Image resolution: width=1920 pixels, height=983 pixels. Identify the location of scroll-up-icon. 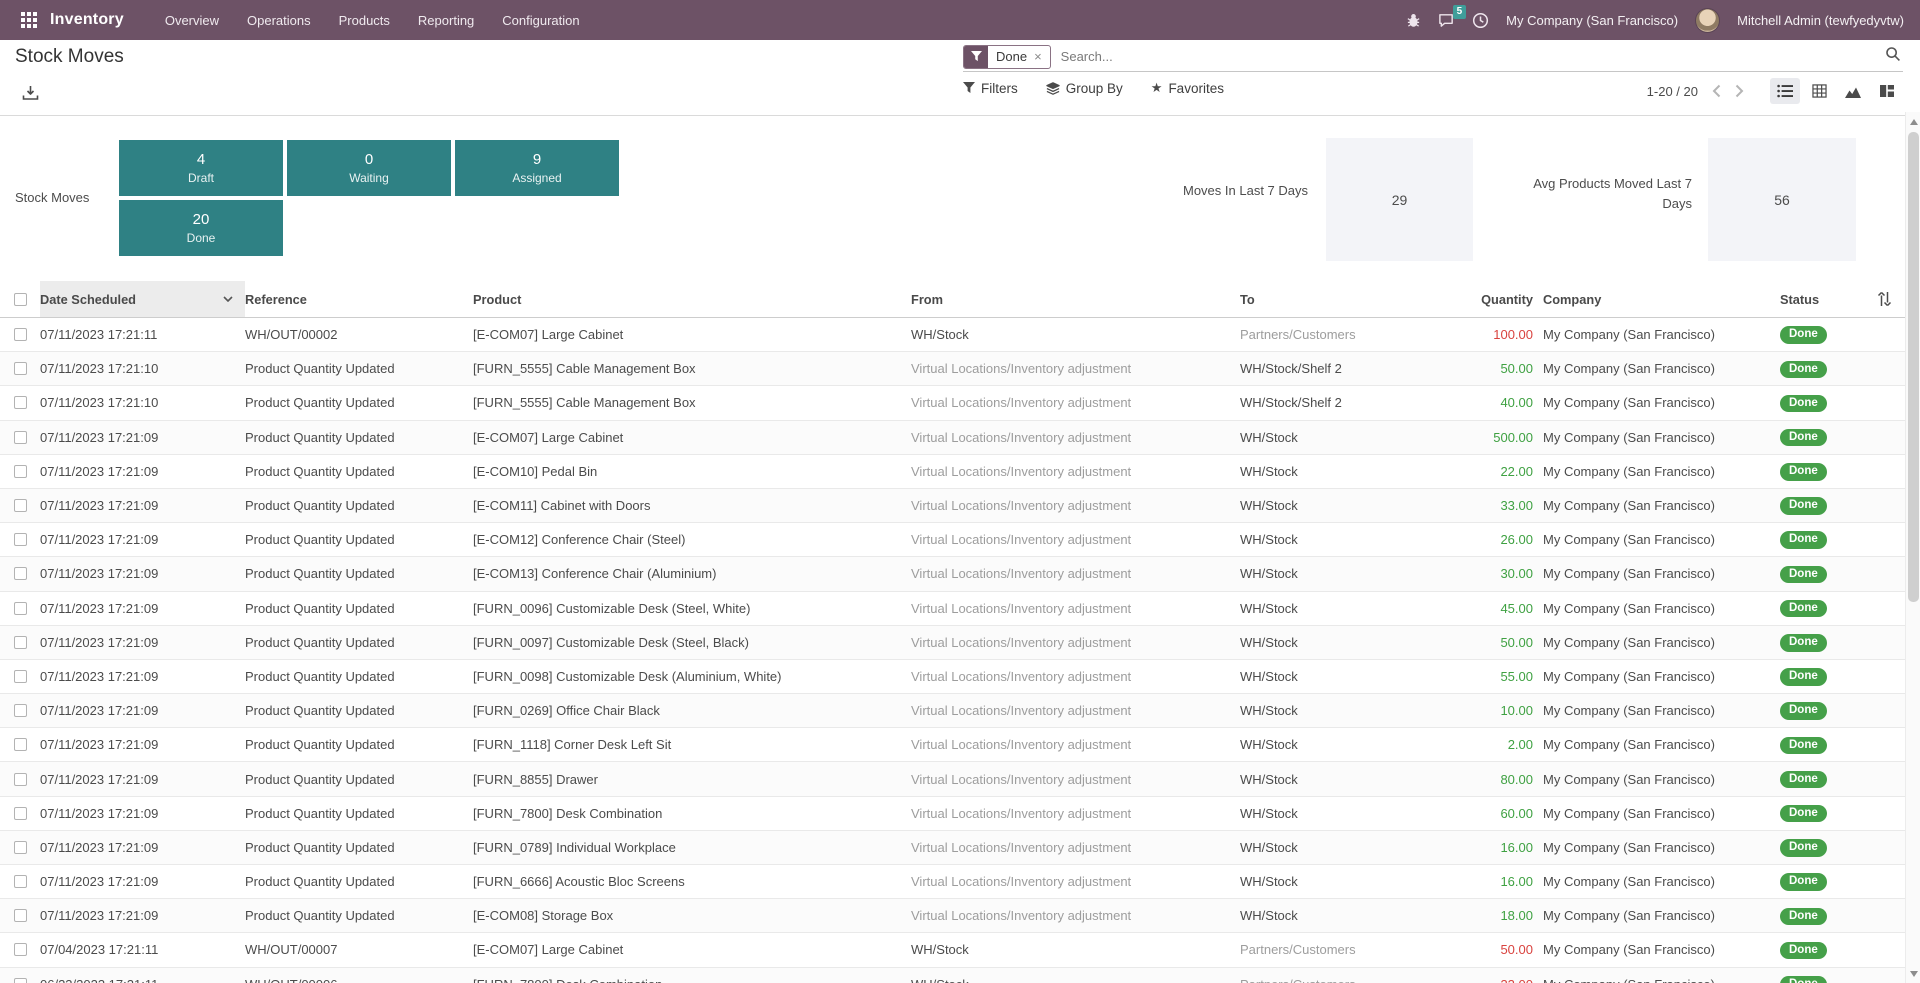
(1913, 121).